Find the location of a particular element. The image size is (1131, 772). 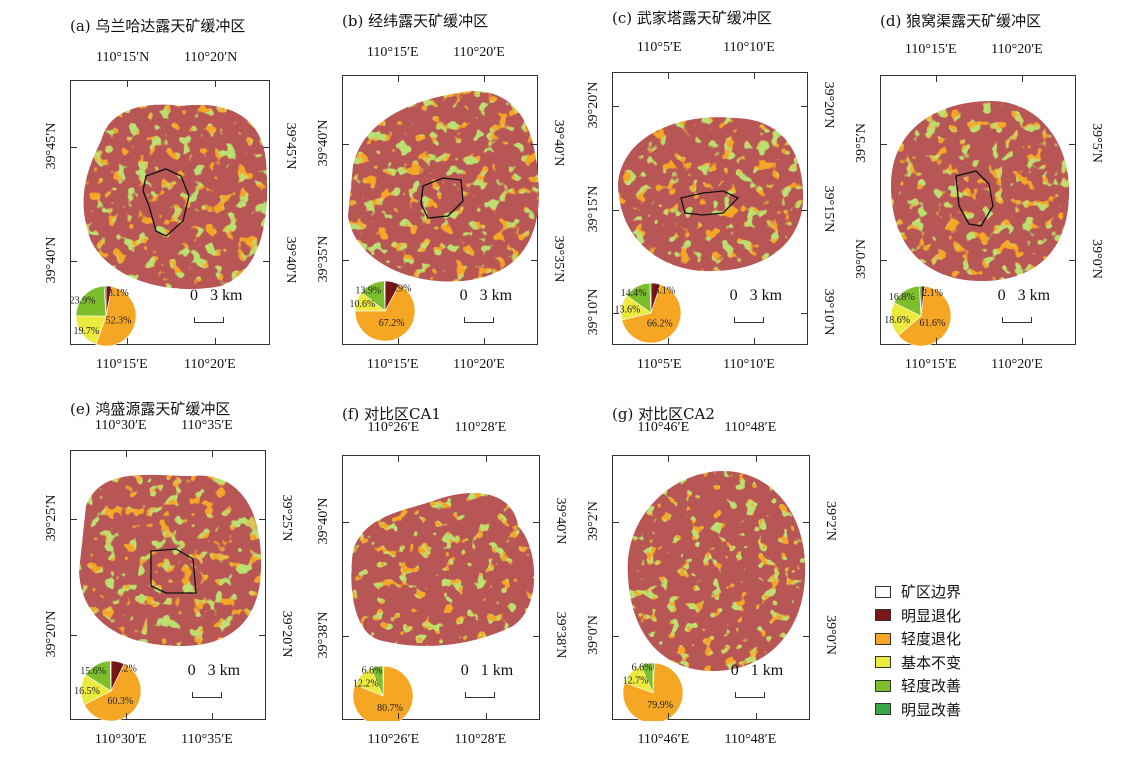

map-panel: 3.1% 52.3% 19.7% 23.9% is located at coordinates (170, 213).